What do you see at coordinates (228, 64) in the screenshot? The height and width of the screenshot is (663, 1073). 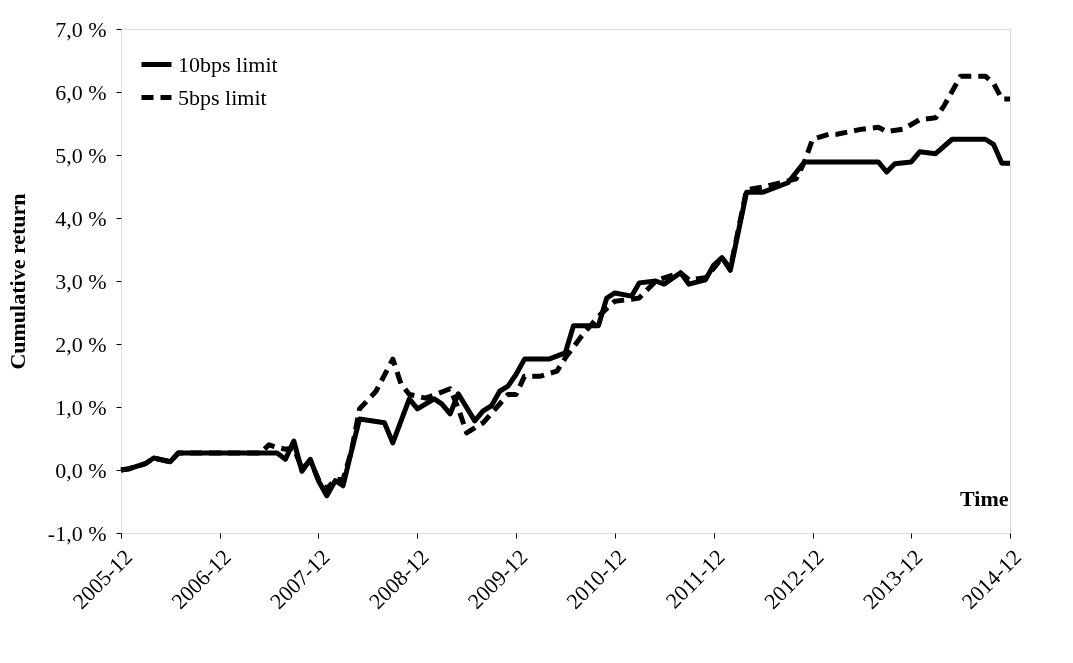 I see `legend-label: 10bps limit` at bounding box center [228, 64].